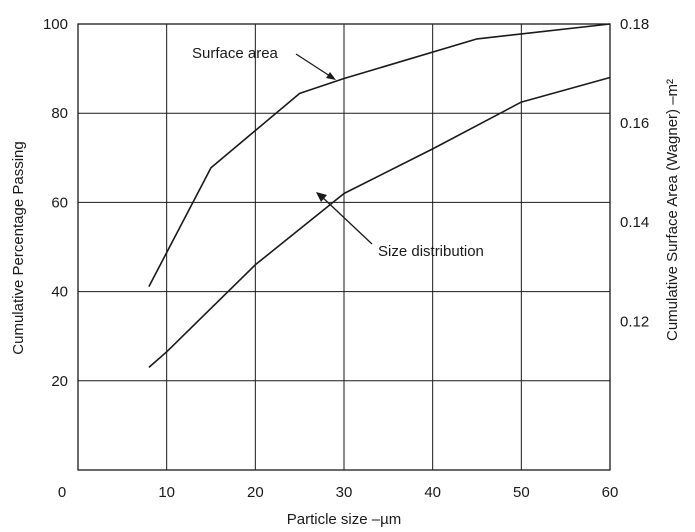 The width and height of the screenshot is (695, 532). I want to click on annotation-surface-area: Surface area, so click(235, 53).